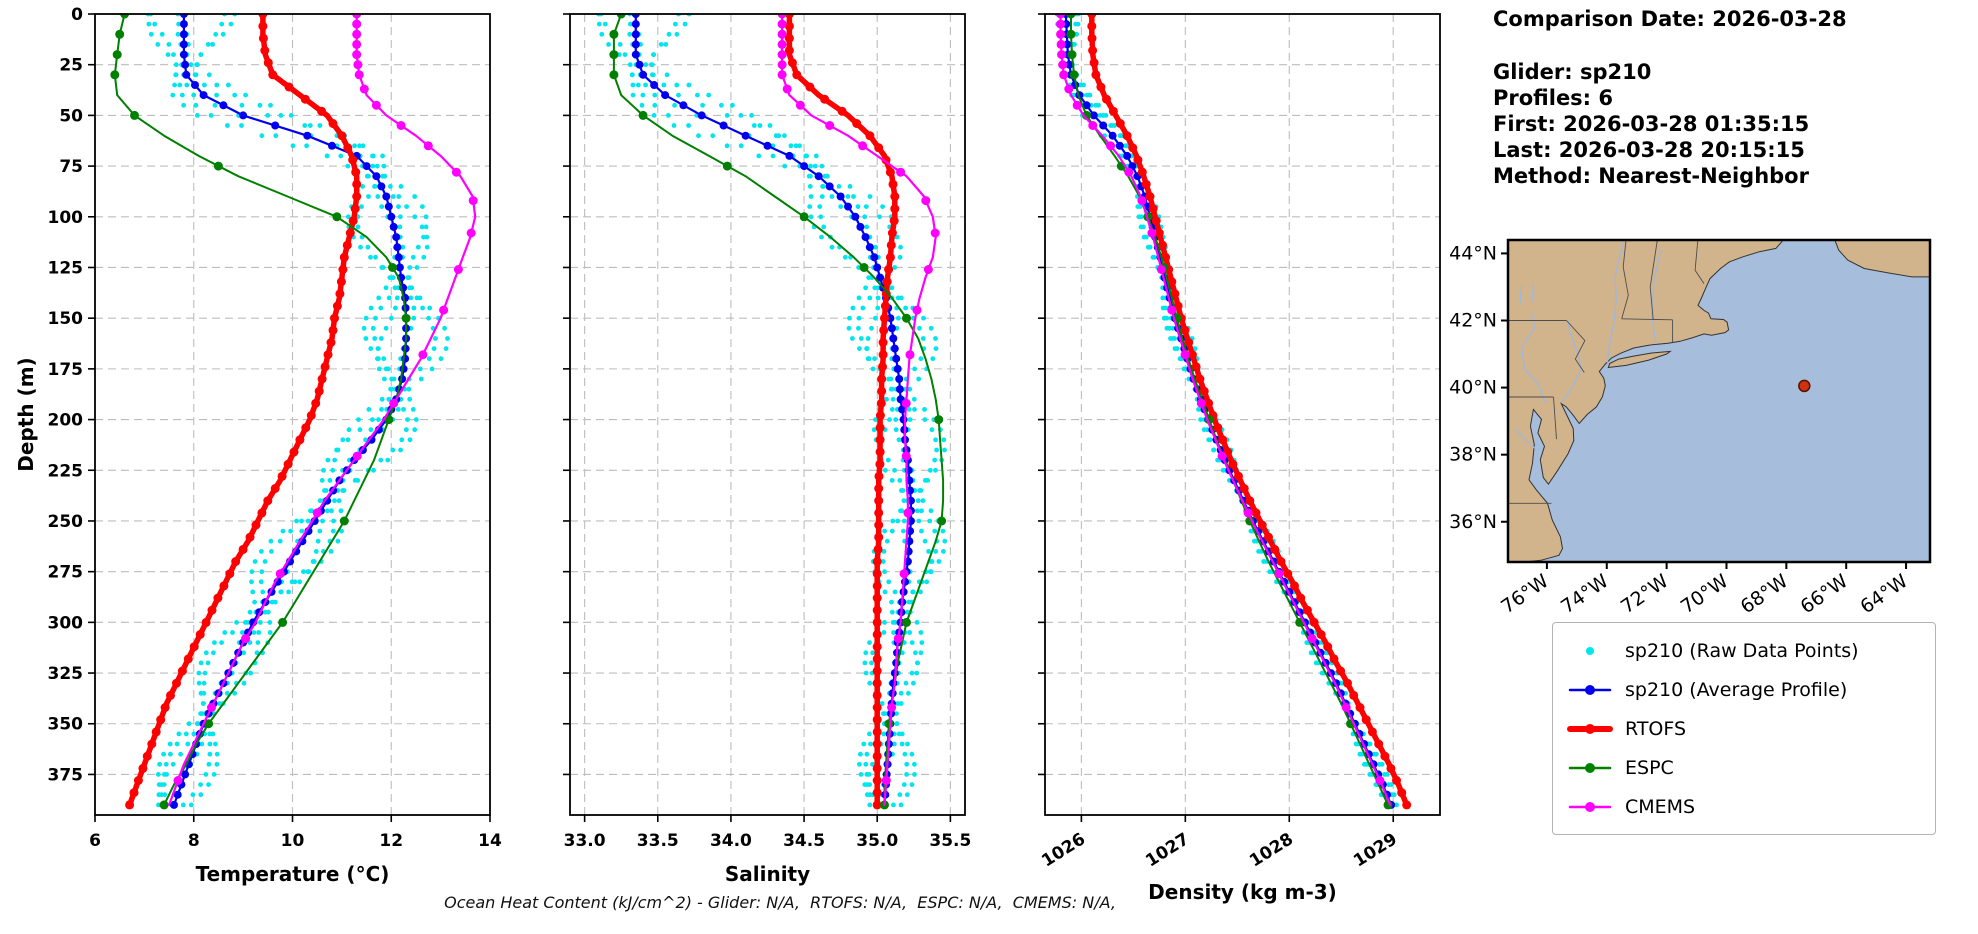  Describe the element at coordinates (66, 674) in the screenshot. I see `svg-text: 325` at that location.